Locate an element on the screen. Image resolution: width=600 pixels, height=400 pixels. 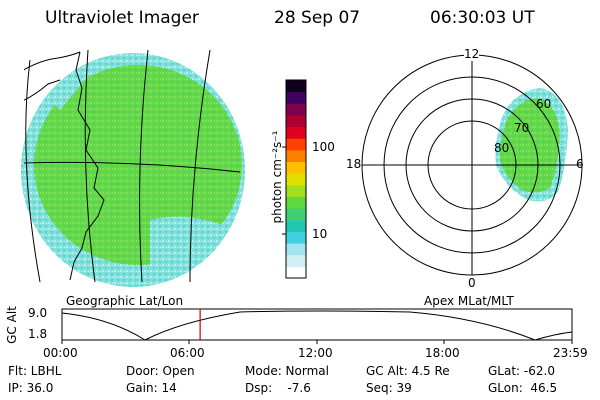
altitude-plot is located at coordinates (317, 326).